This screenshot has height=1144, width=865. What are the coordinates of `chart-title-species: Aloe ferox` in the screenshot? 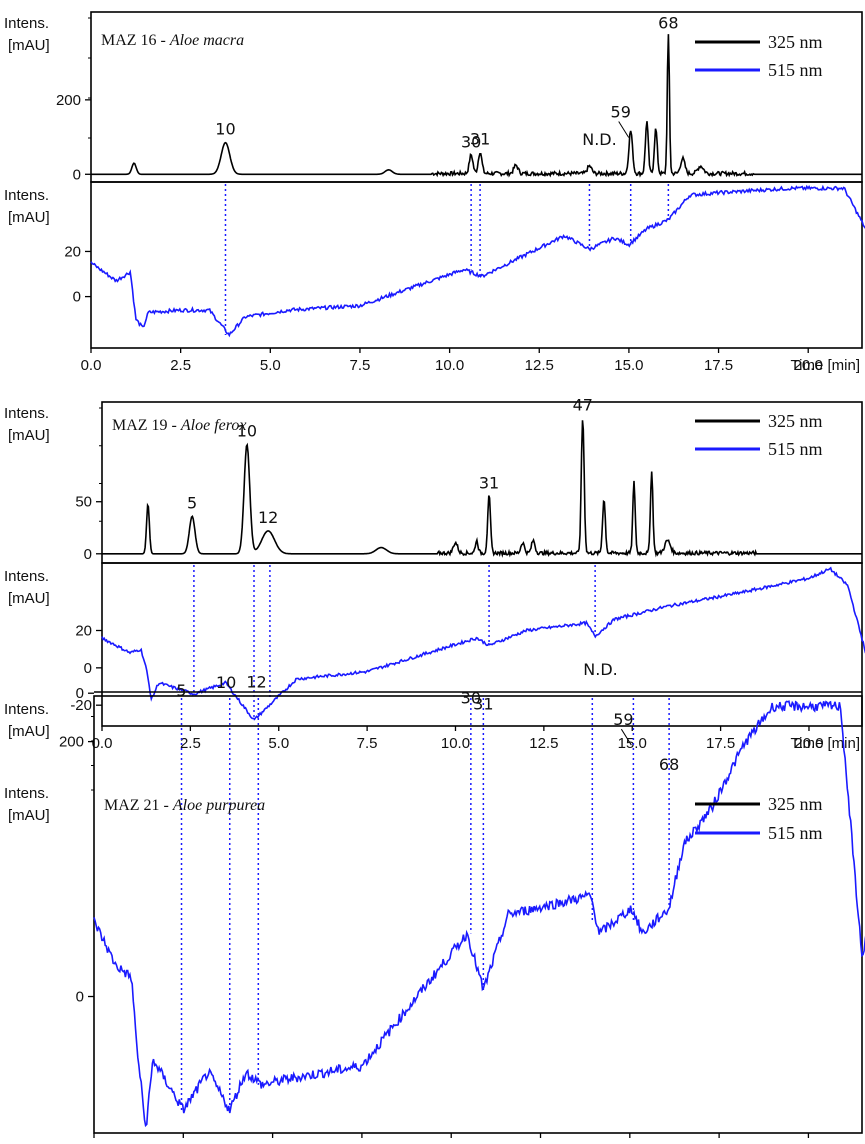 It's located at (213, 425).